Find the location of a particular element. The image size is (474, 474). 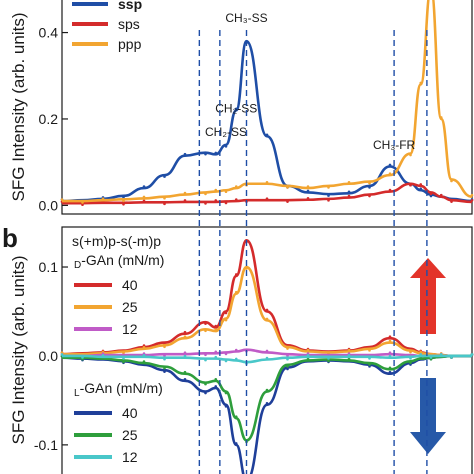

legend-label: 40 is located at coordinates (130, 285).